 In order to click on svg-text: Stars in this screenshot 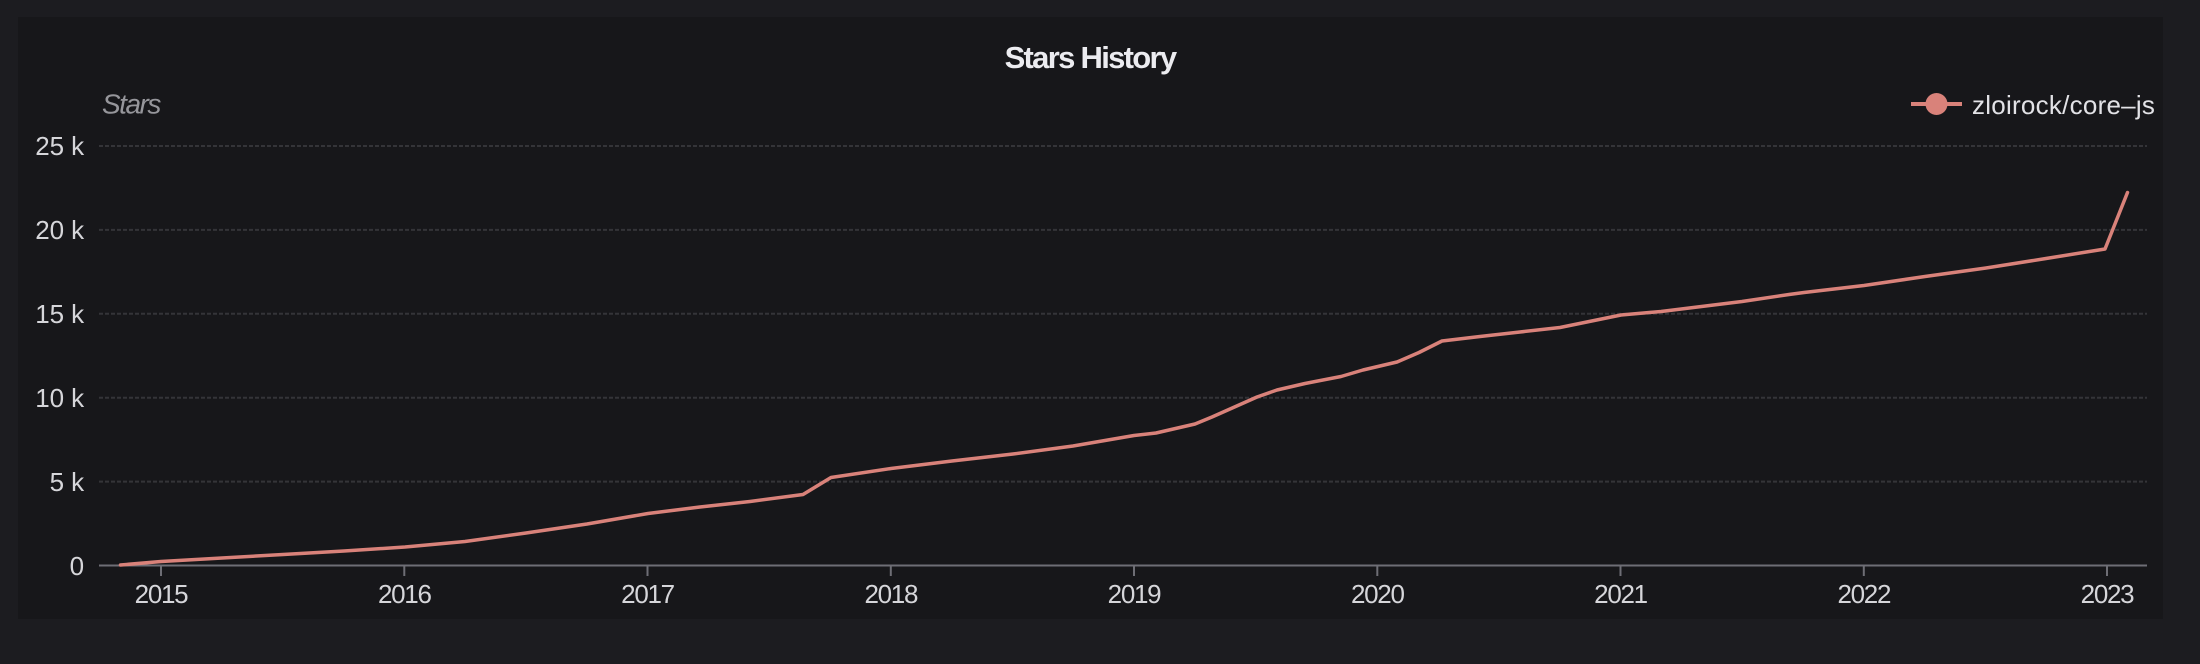, I will do `click(131, 104)`.